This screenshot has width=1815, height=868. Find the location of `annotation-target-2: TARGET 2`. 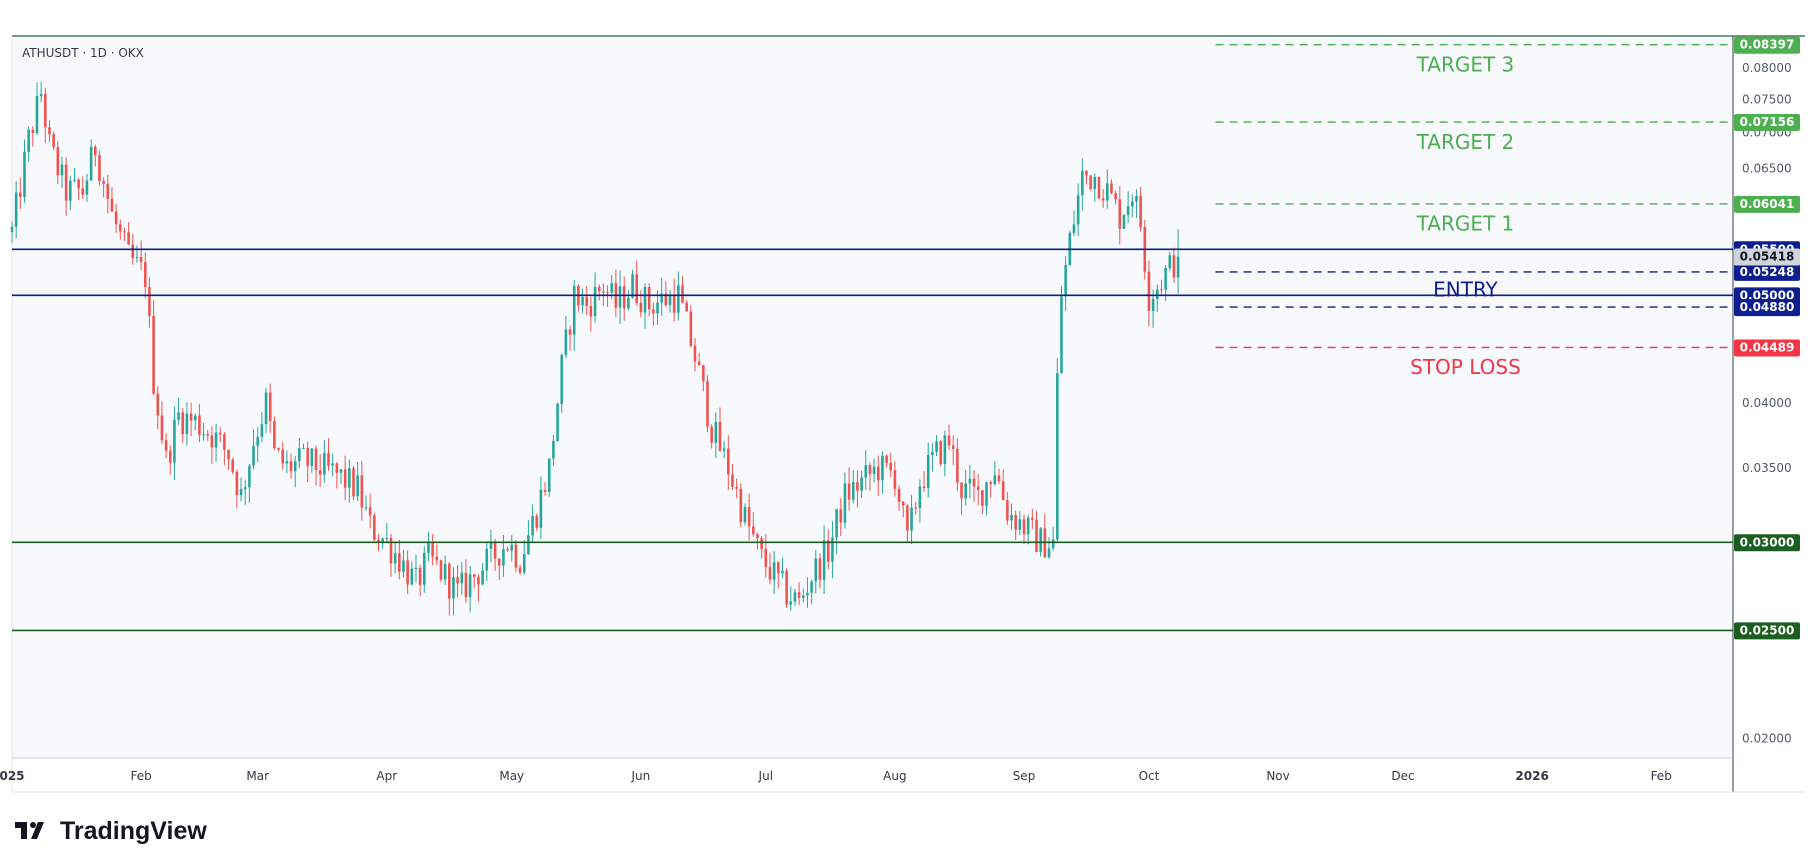

annotation-target-2: TARGET 2 is located at coordinates (1465, 142).